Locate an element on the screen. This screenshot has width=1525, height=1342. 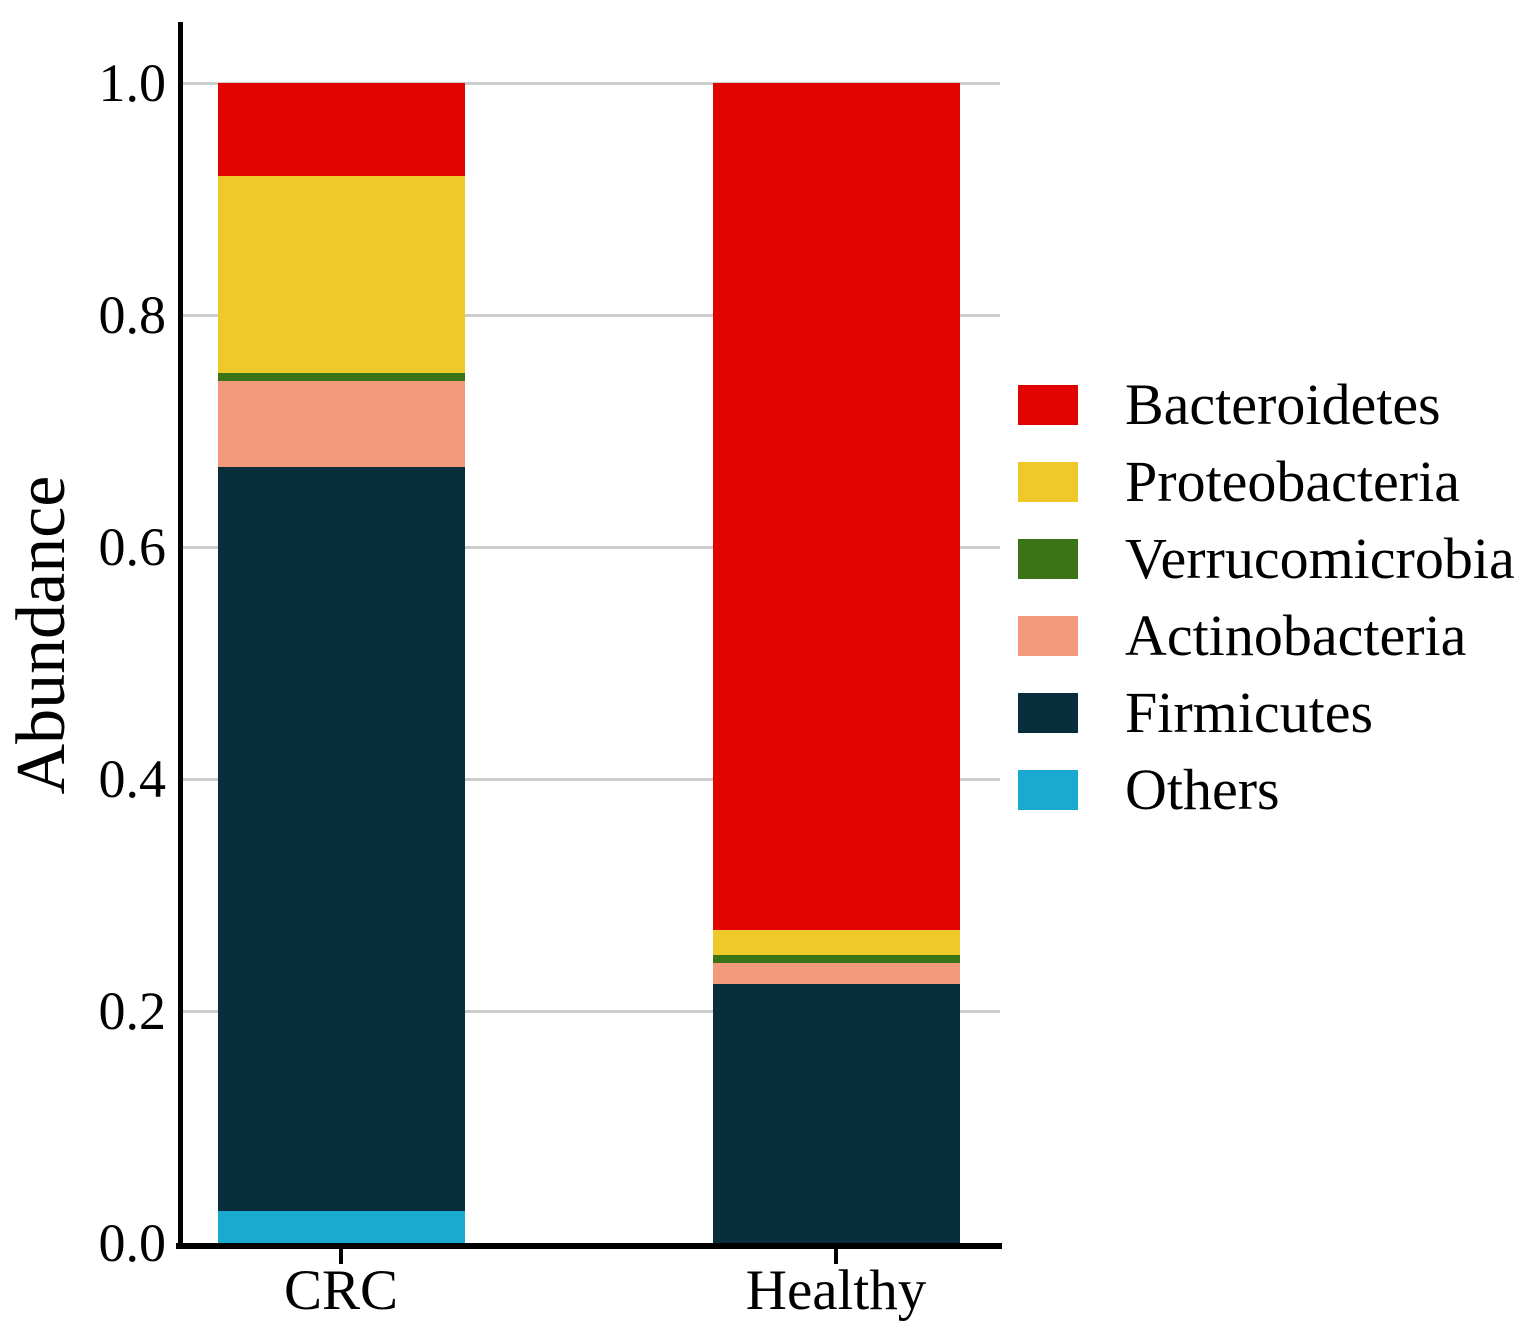
legend-item-verrucomicrobia: Verrucomicrobia is located at coordinates (1268, 558).